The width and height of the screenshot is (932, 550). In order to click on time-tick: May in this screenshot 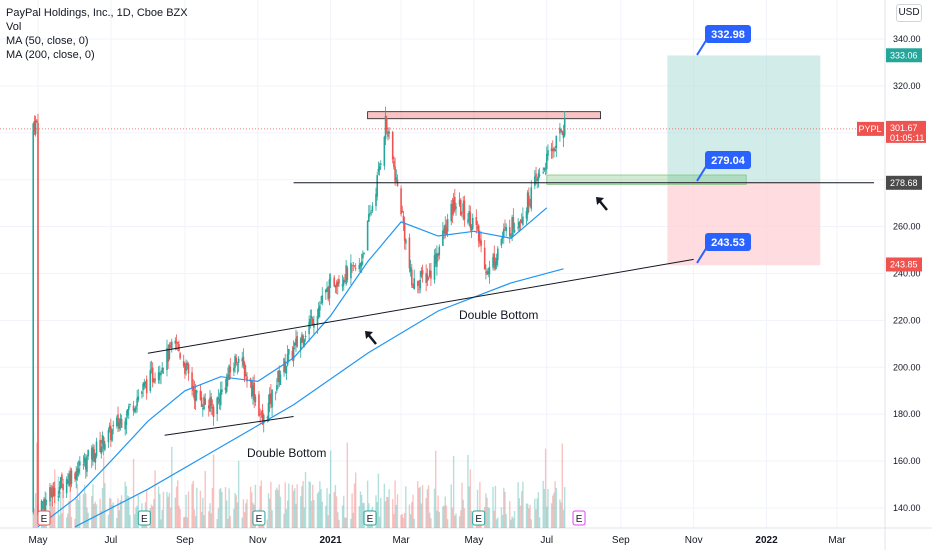, I will do `click(38, 540)`.